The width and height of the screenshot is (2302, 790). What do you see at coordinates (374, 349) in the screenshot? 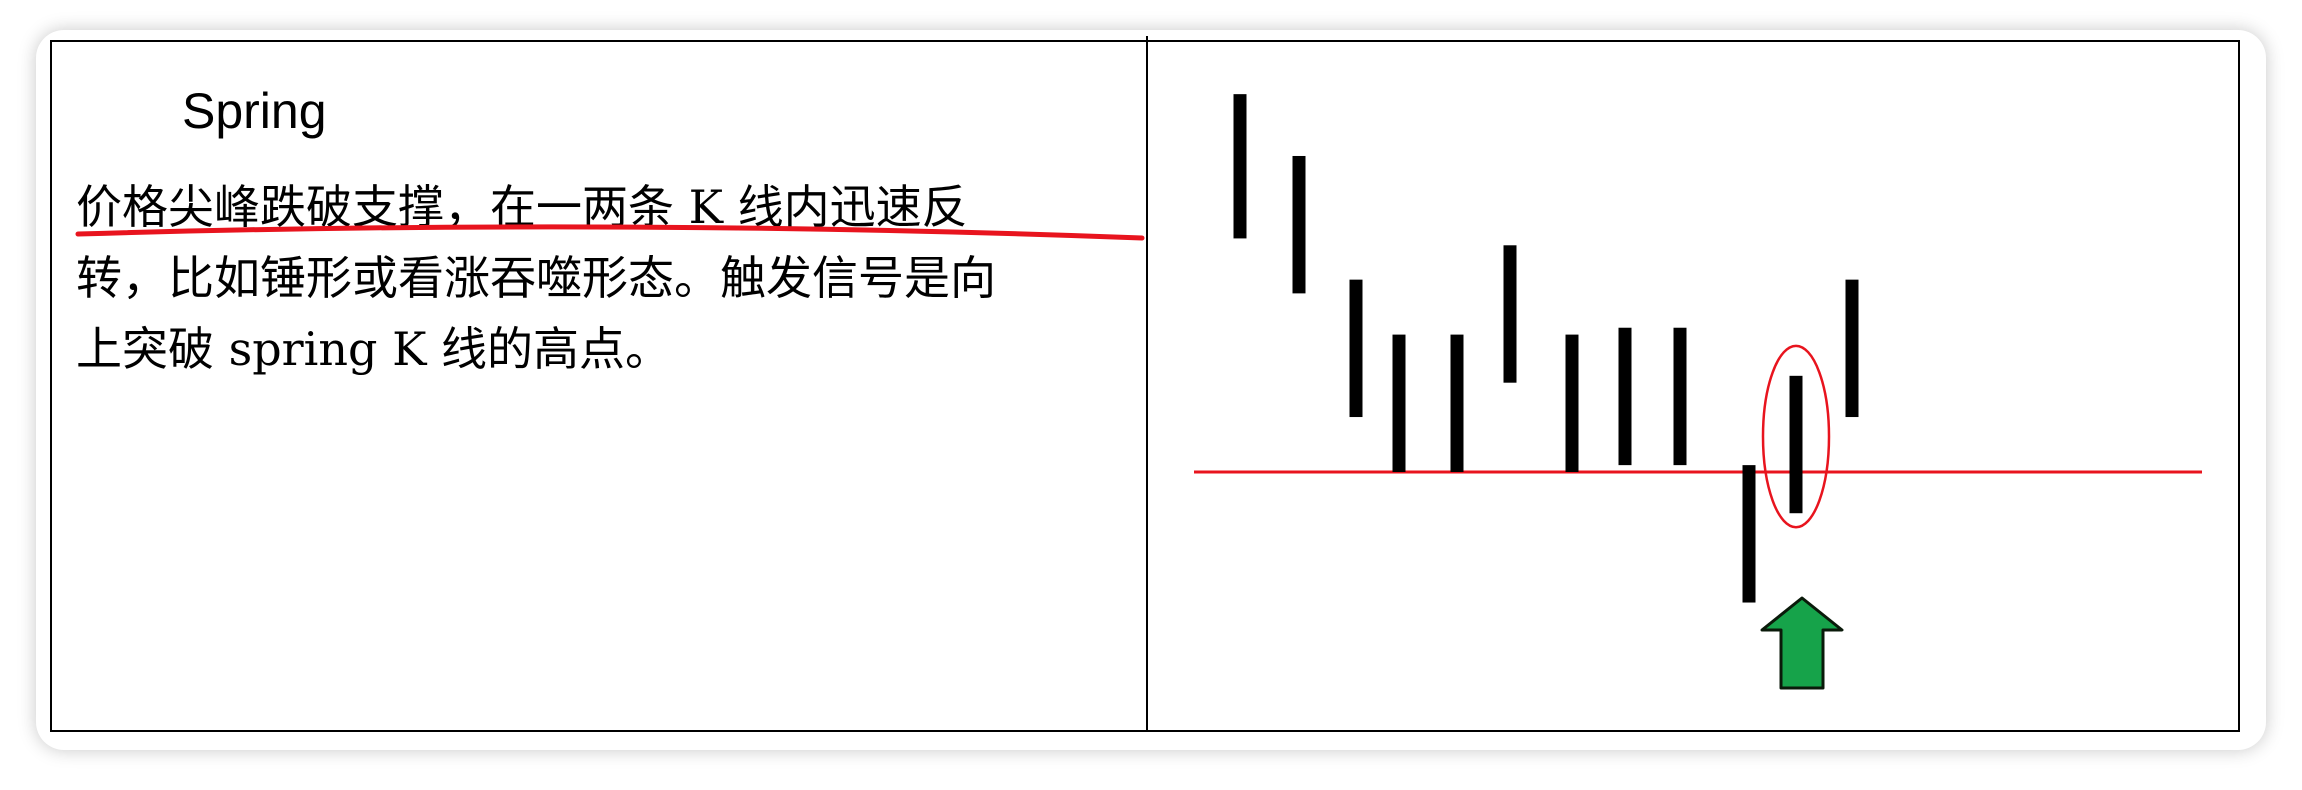
I see `description-line-3: 上突破 spring K 线的高点。` at bounding box center [374, 349].